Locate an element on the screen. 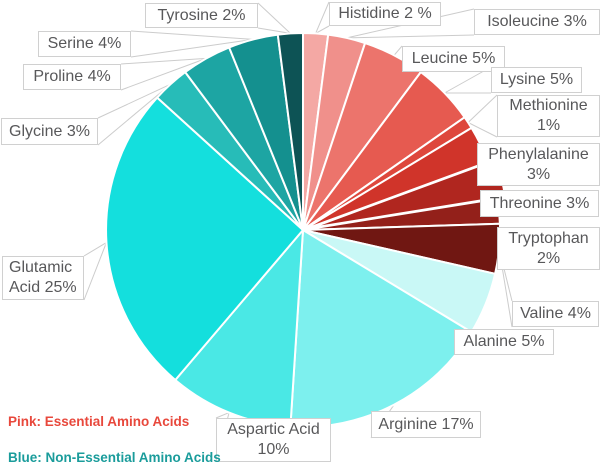  slice-label-methionine: Methionine 1% is located at coordinates (548, 116).